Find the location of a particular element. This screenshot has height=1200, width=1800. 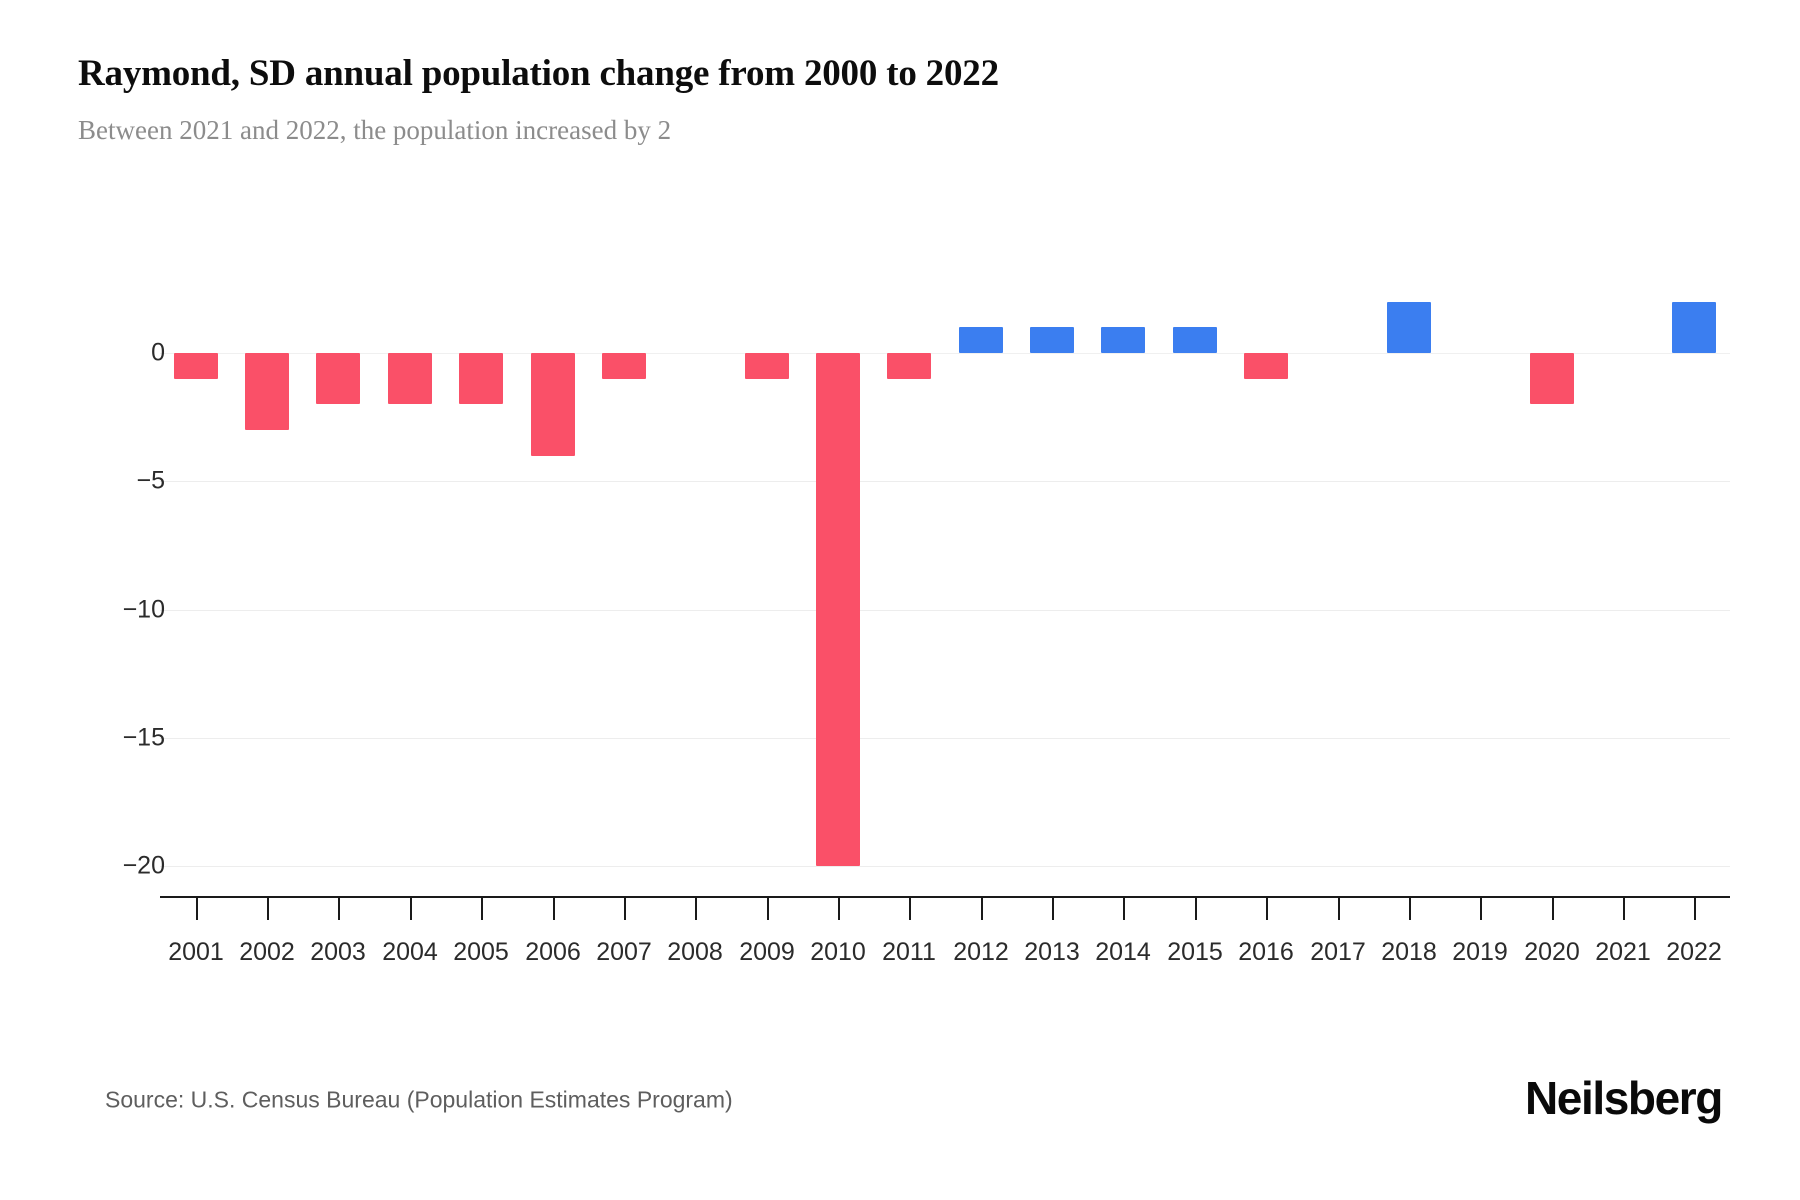

bar-2013 is located at coordinates (1052, 340).